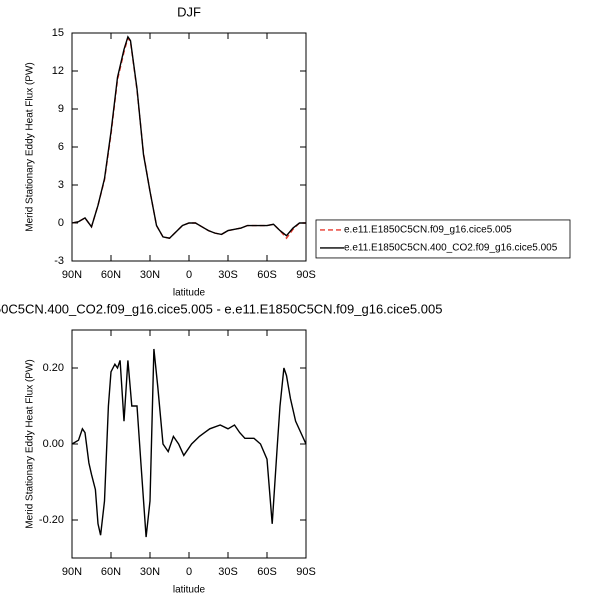 This screenshot has height=604, width=604. Describe the element at coordinates (428, 230) in the screenshot. I see `legend-label: e.e11.E1850C5CN.f09_g16.cice5.005` at that location.